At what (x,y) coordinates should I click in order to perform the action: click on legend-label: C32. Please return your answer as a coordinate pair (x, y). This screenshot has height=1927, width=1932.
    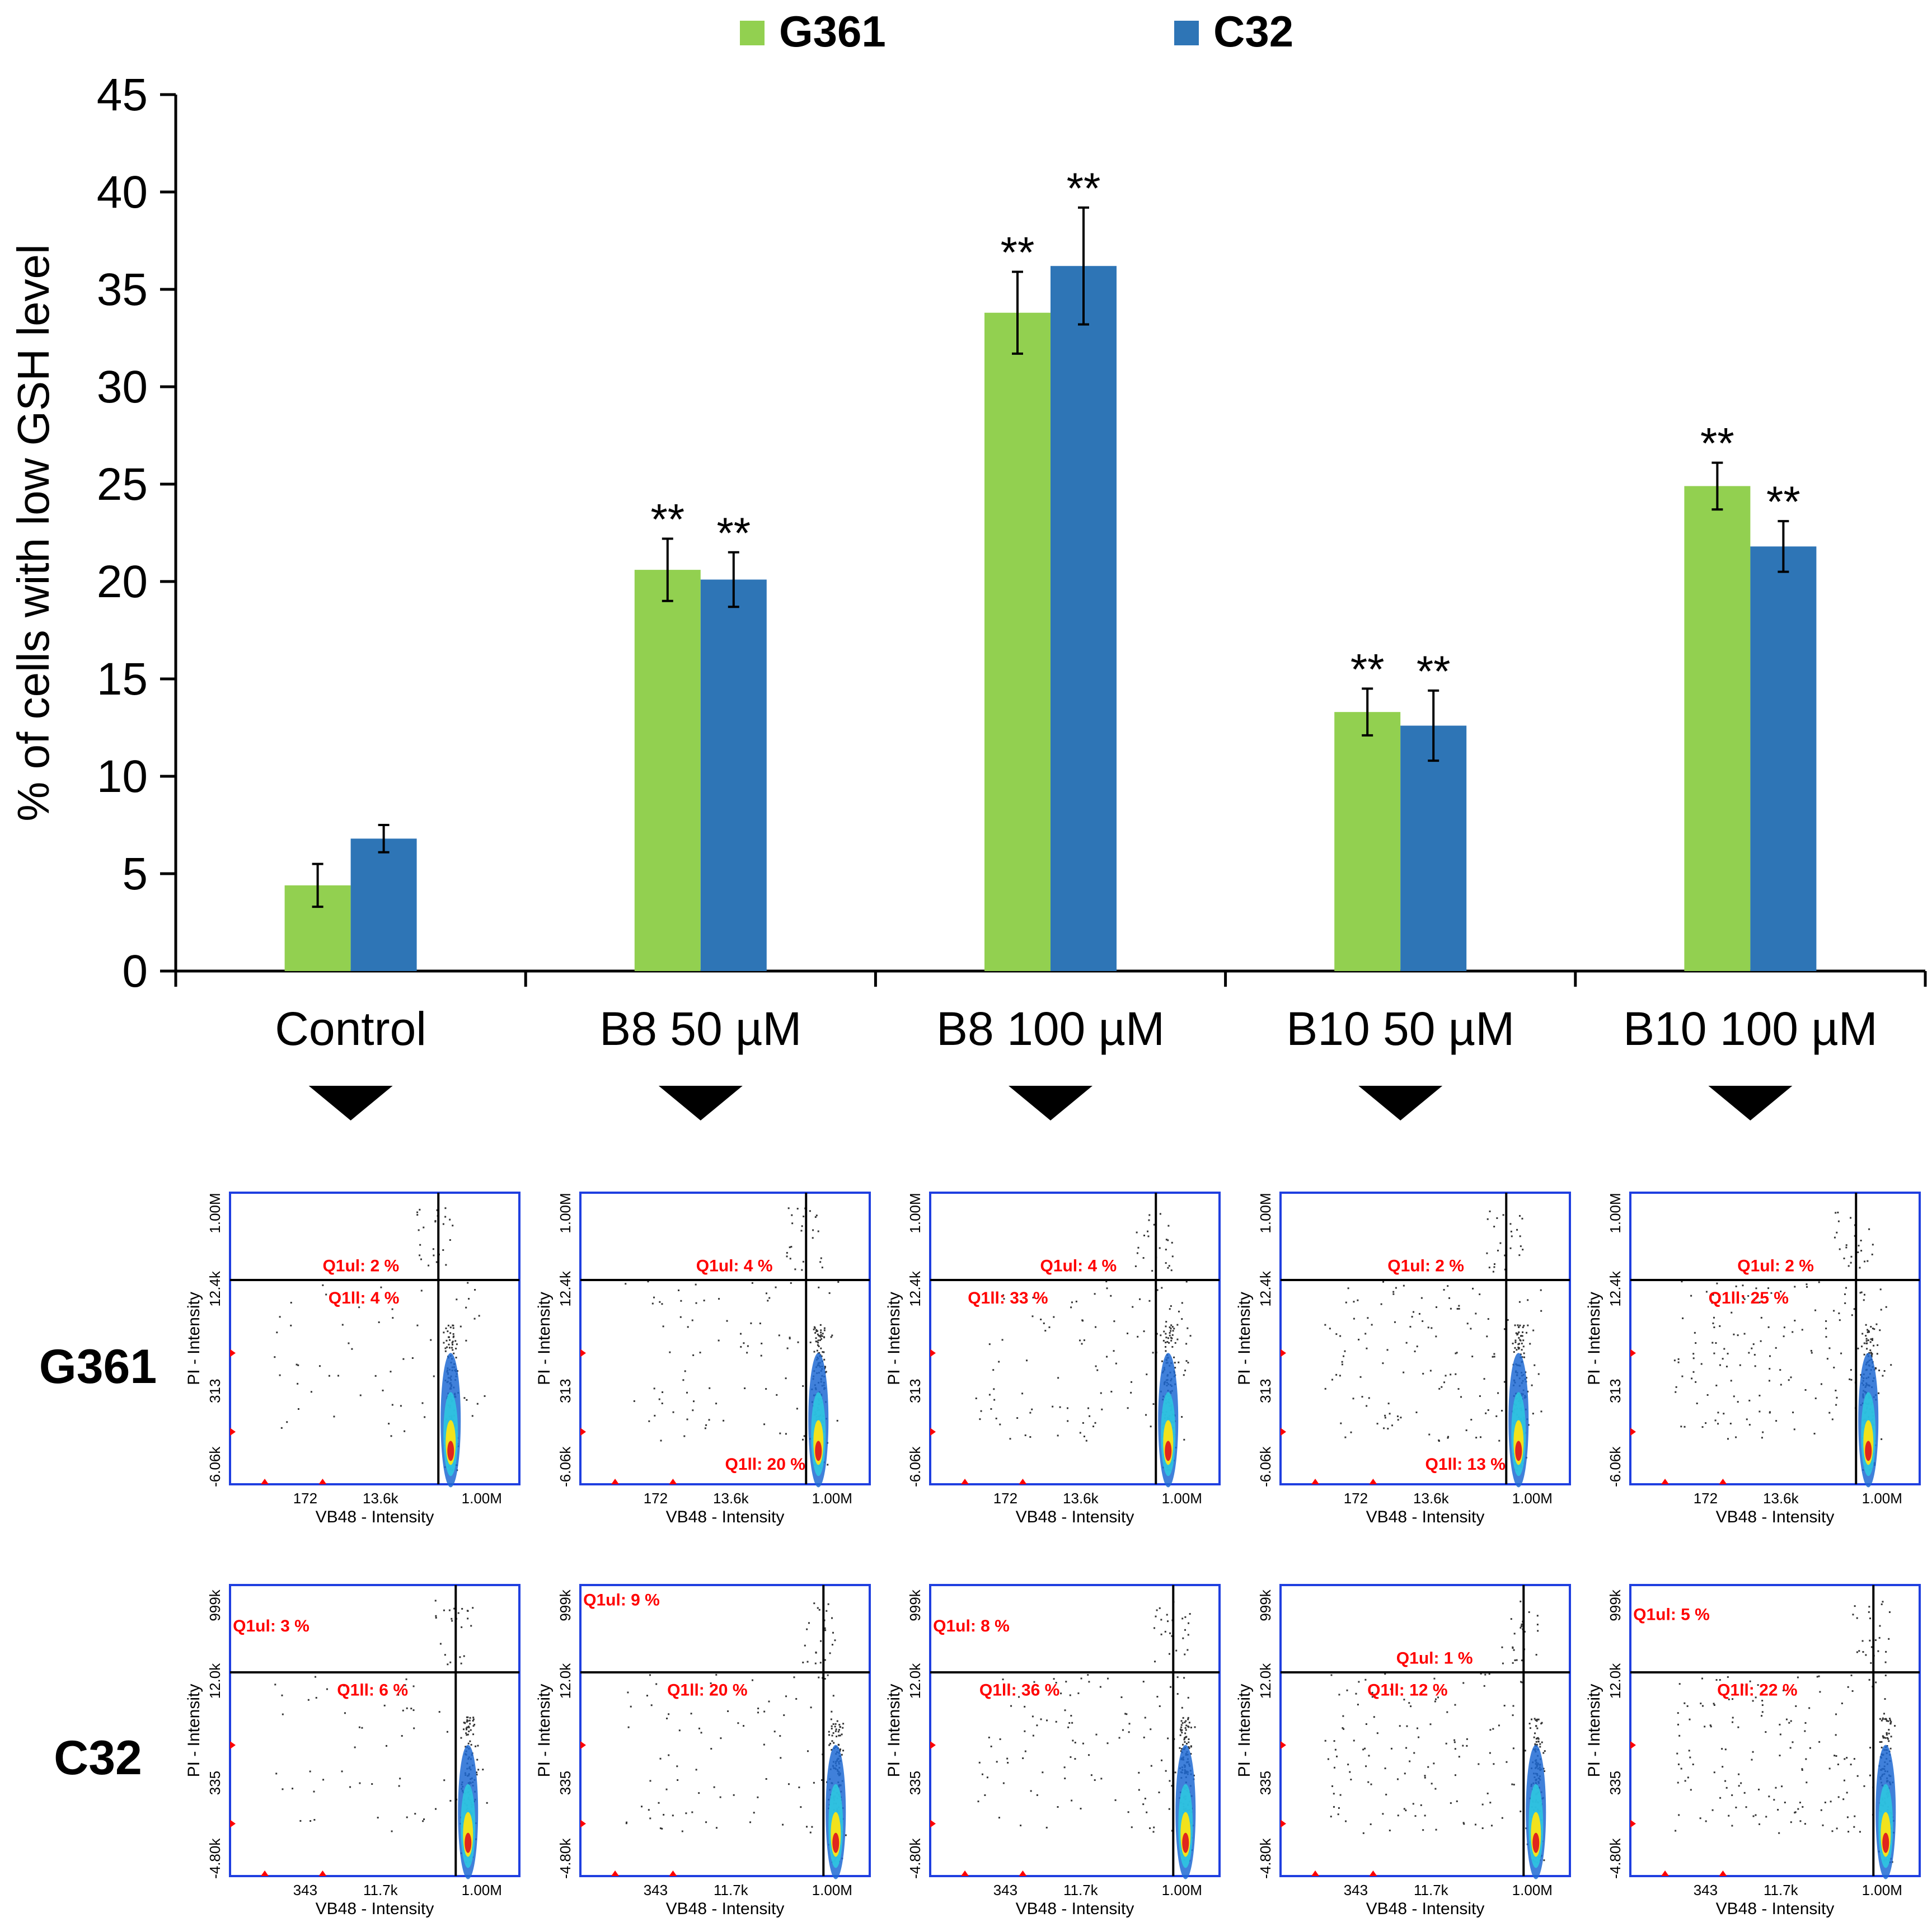
    Looking at the image, I should click on (1253, 31).